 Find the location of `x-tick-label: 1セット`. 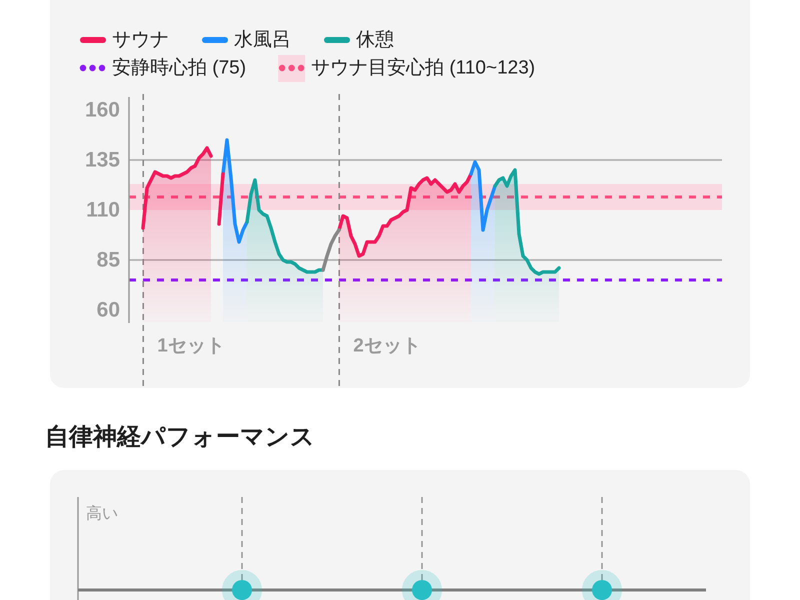

x-tick-label: 1セット is located at coordinates (191, 346).